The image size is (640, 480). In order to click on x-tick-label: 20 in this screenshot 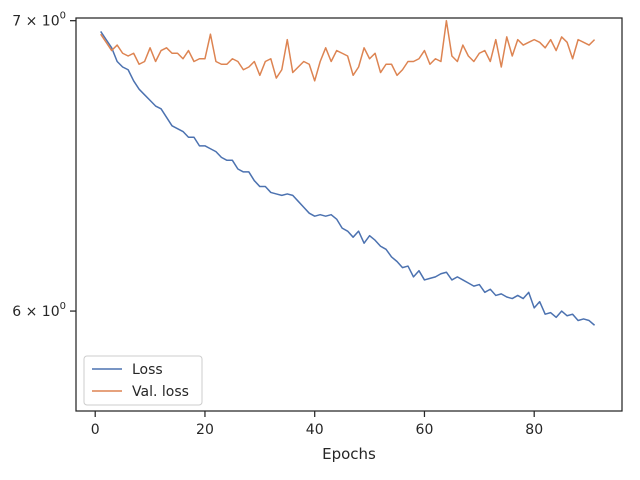, I will do `click(205, 430)`.